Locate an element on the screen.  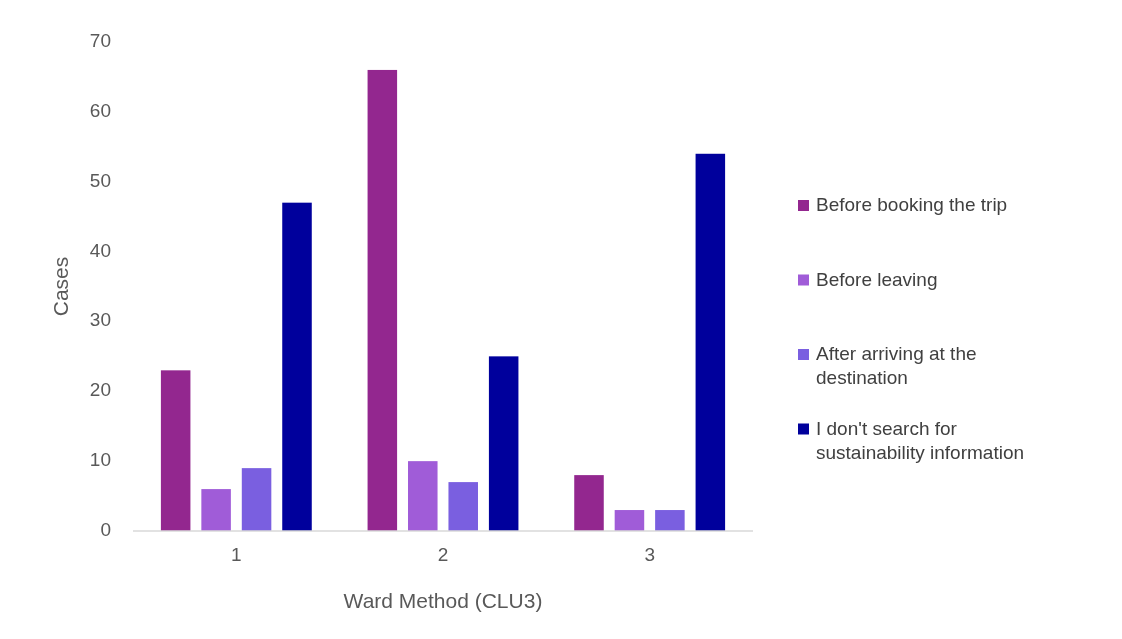
y-axis-title: Cases is located at coordinates (60, 286).